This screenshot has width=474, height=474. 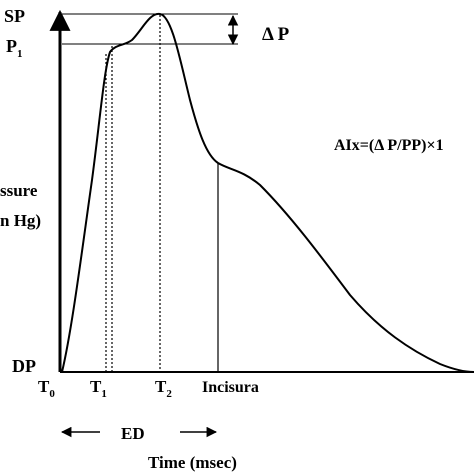 What do you see at coordinates (389, 145) in the screenshot?
I see `aix-formula: AIx=(Δ P/PP)×1` at bounding box center [389, 145].